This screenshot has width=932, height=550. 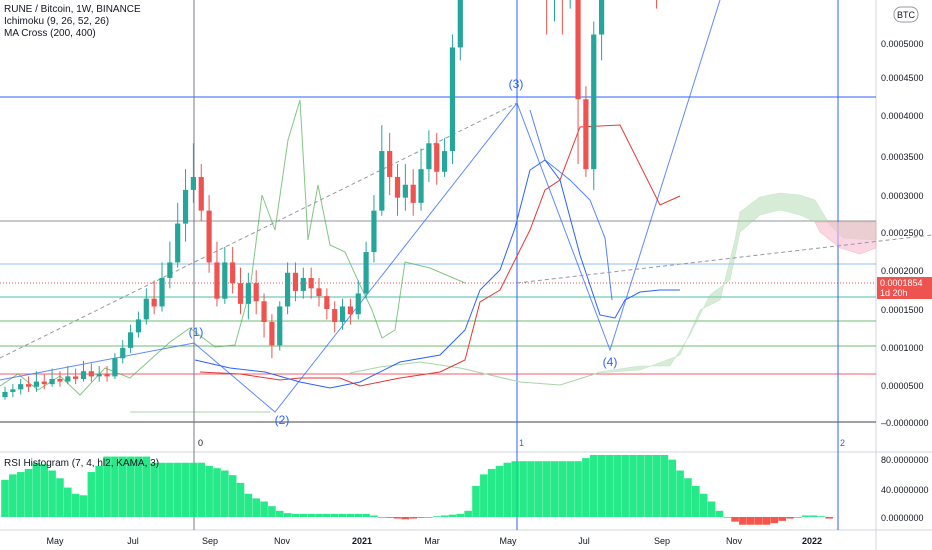 What do you see at coordinates (417, 490) in the screenshot?
I see `rsi-histogram` at bounding box center [417, 490].